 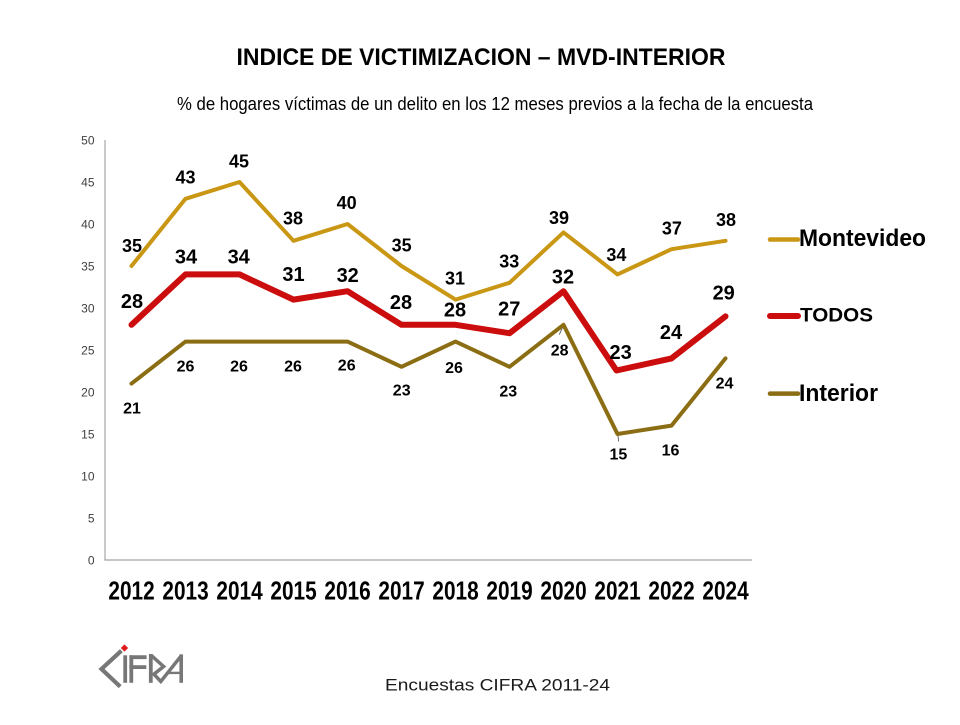 I want to click on svg-text:INDICE DE VICTIMIZACION – MVD-: INDICE DE VICTIMIZACION – MVD-INTERIOR, so click(x=481, y=57).